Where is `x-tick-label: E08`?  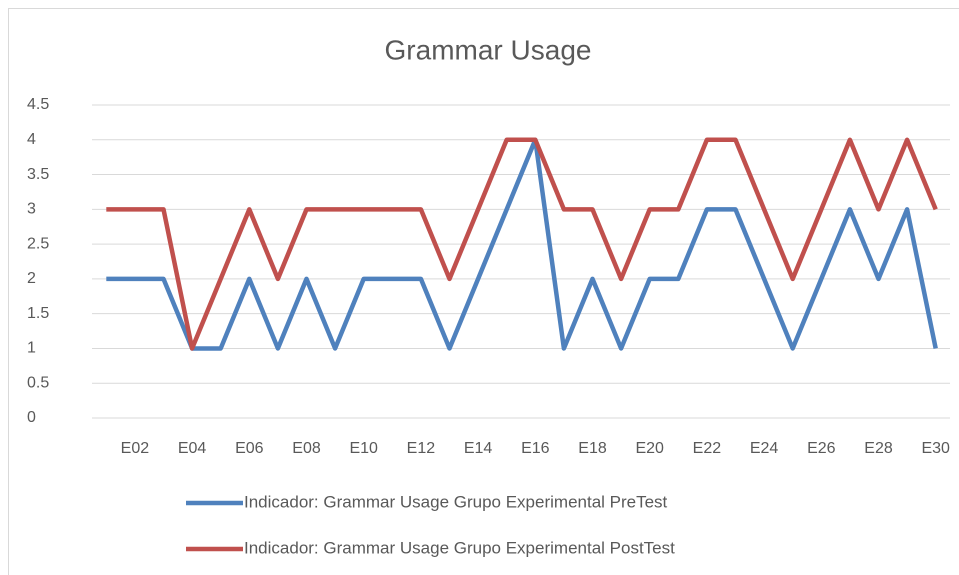
x-tick-label: E08 is located at coordinates (306, 448).